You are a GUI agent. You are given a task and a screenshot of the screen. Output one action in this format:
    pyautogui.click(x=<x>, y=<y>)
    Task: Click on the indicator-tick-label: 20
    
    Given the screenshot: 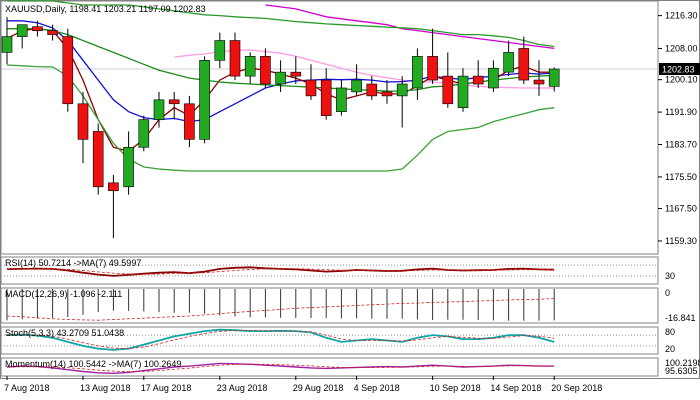 What is the action you would take?
    pyautogui.click(x=670, y=349)
    